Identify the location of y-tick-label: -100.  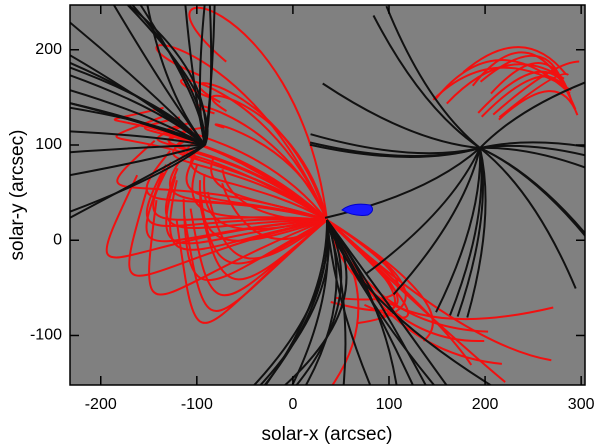
(46, 335).